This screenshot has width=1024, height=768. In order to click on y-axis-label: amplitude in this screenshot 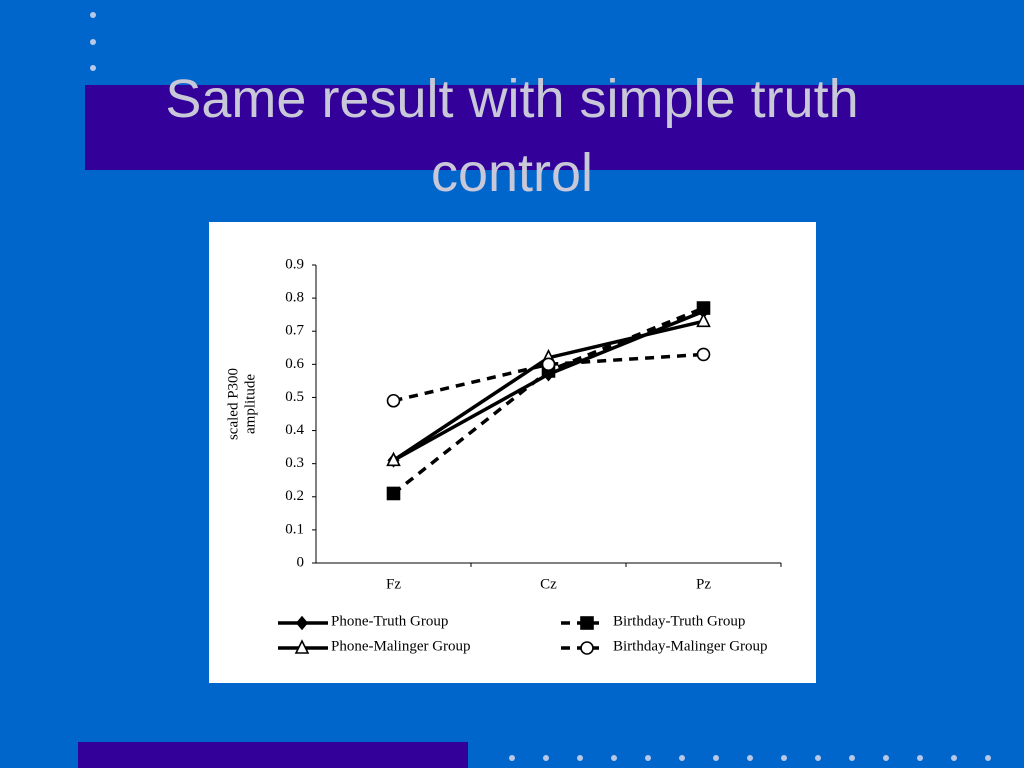, I will do `click(250, 404)`.